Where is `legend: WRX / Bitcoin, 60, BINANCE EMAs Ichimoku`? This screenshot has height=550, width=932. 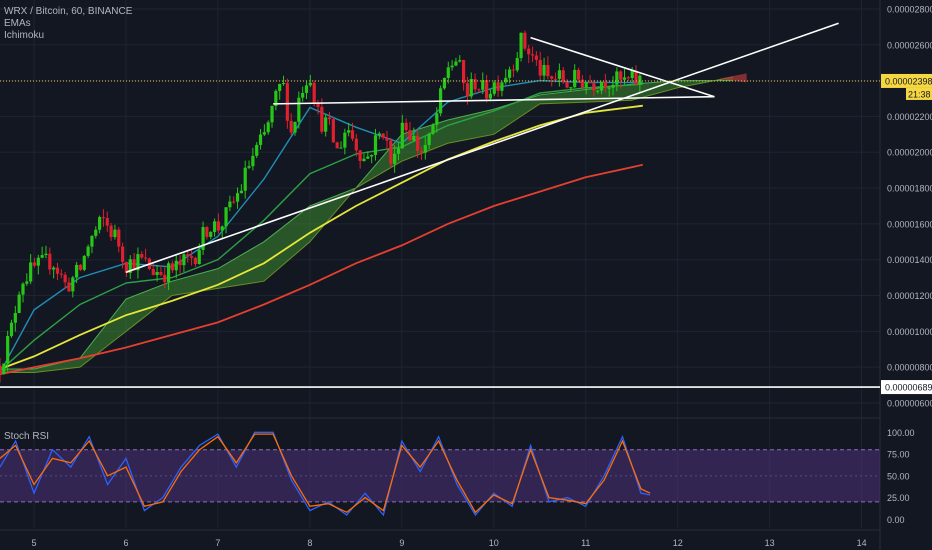
legend: WRX / Bitcoin, 60, BINANCE EMAs Ichimoku is located at coordinates (68, 24).